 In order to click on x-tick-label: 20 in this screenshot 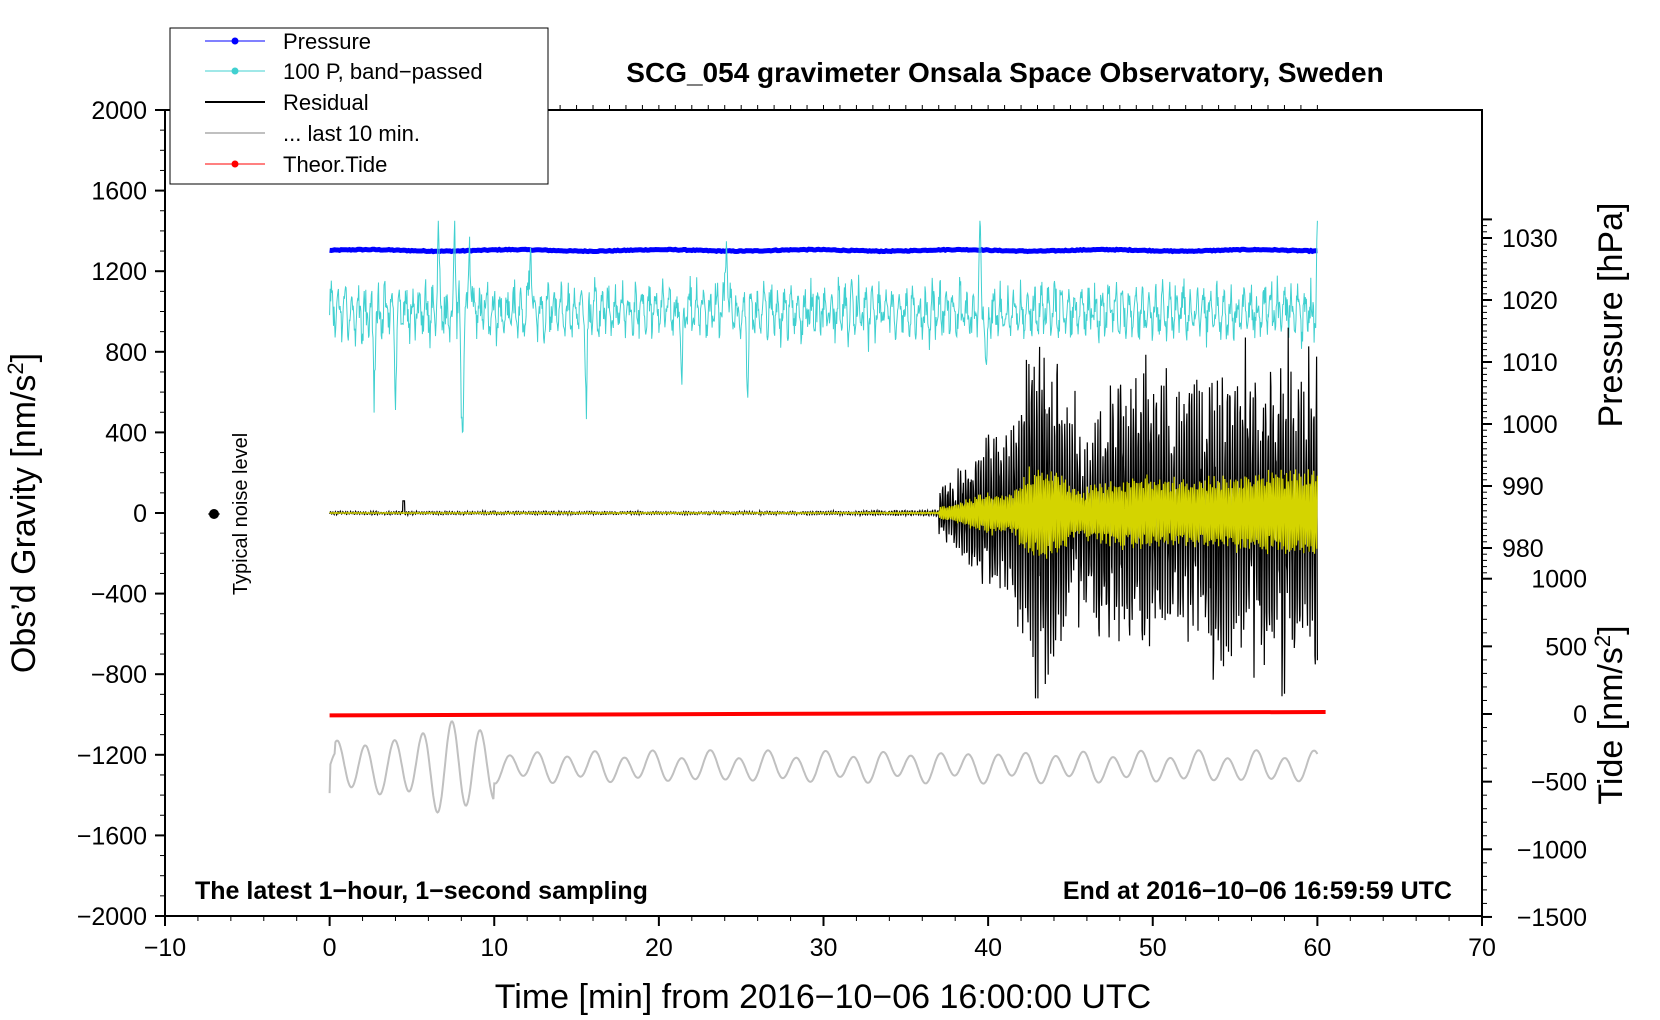, I will do `click(659, 948)`.